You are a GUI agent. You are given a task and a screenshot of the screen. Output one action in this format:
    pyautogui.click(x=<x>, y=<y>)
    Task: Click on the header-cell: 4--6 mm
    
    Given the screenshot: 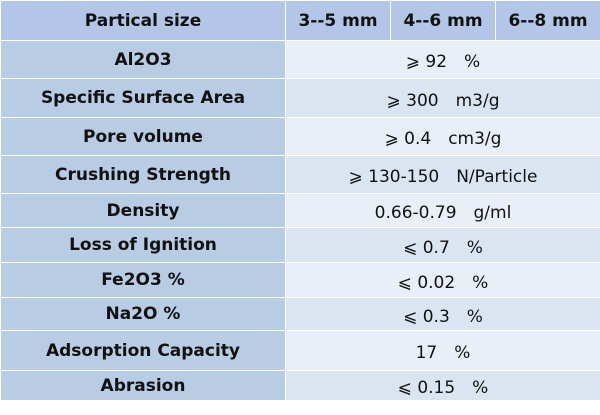 What is the action you would take?
    pyautogui.click(x=443, y=20)
    